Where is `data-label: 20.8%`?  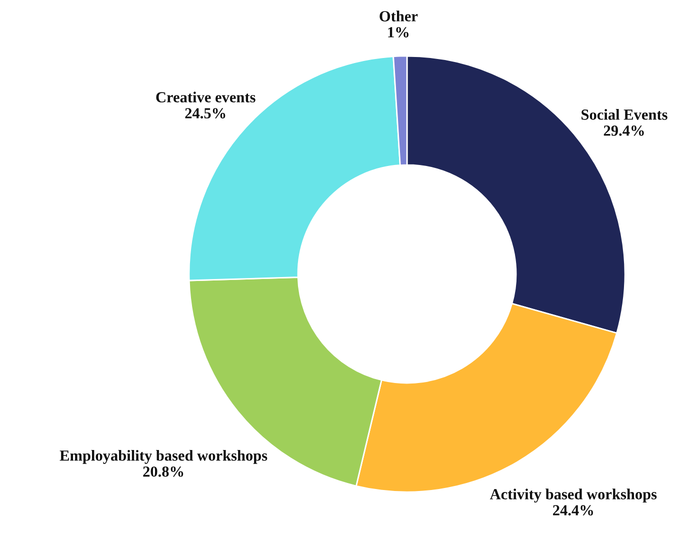
data-label: 20.8% is located at coordinates (163, 471).